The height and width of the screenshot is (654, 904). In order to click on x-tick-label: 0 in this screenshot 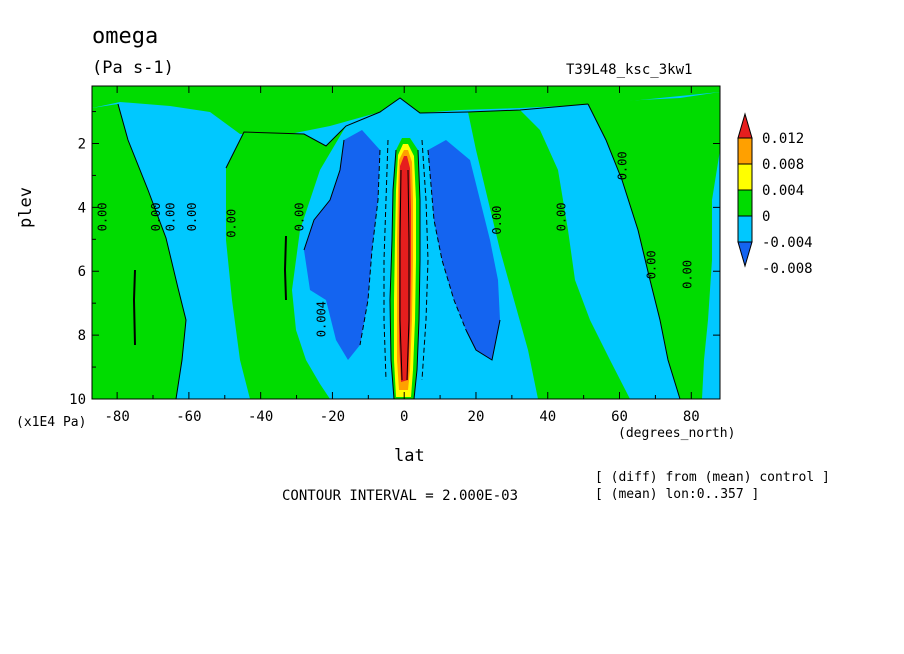, I will do `click(404, 417)`.